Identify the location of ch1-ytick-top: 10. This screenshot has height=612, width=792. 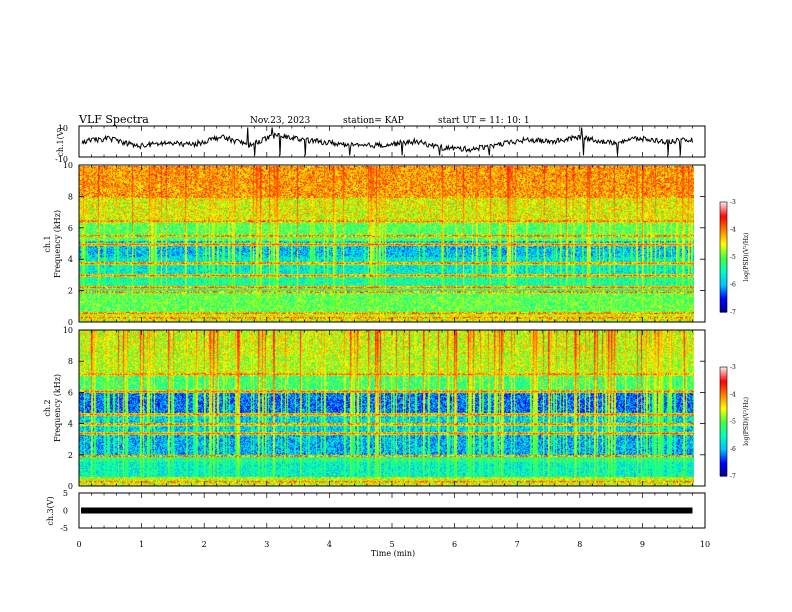
(63, 128).